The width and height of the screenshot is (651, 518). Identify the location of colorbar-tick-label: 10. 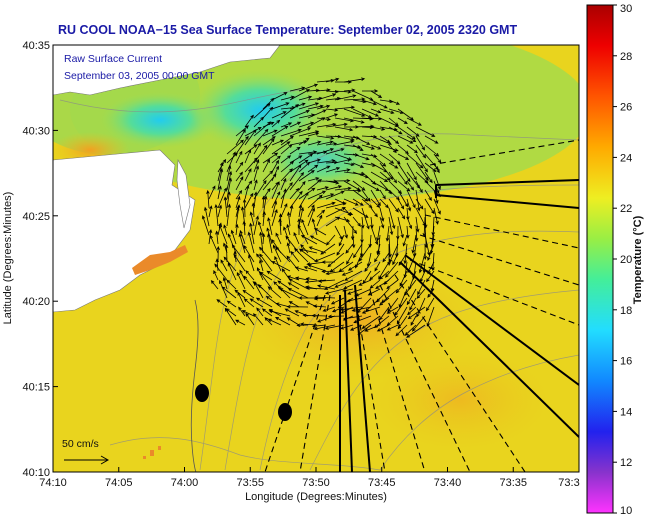
(626, 511).